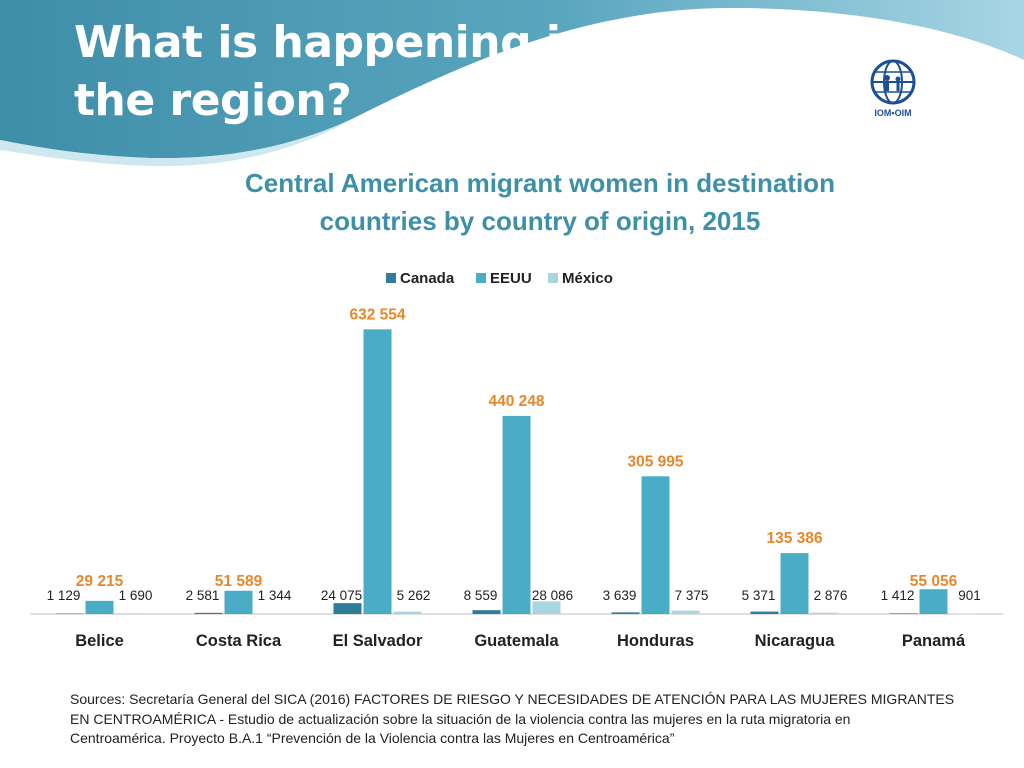 The image size is (1024, 768). What do you see at coordinates (414, 595) in the screenshot?
I see `data-label: 5 262` at bounding box center [414, 595].